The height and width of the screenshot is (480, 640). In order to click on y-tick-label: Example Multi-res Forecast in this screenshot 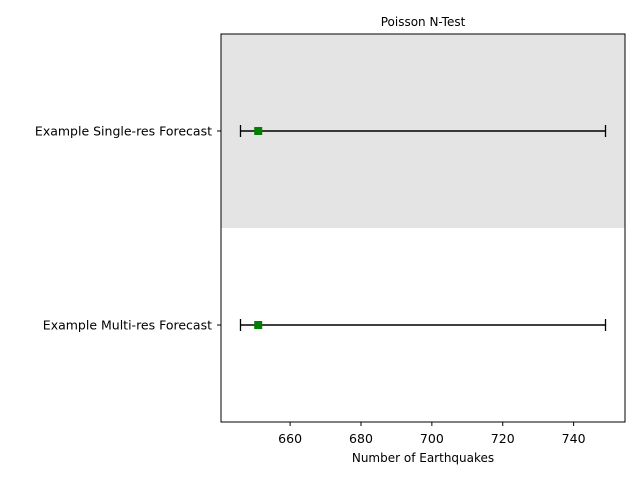, I will do `click(127, 325)`.